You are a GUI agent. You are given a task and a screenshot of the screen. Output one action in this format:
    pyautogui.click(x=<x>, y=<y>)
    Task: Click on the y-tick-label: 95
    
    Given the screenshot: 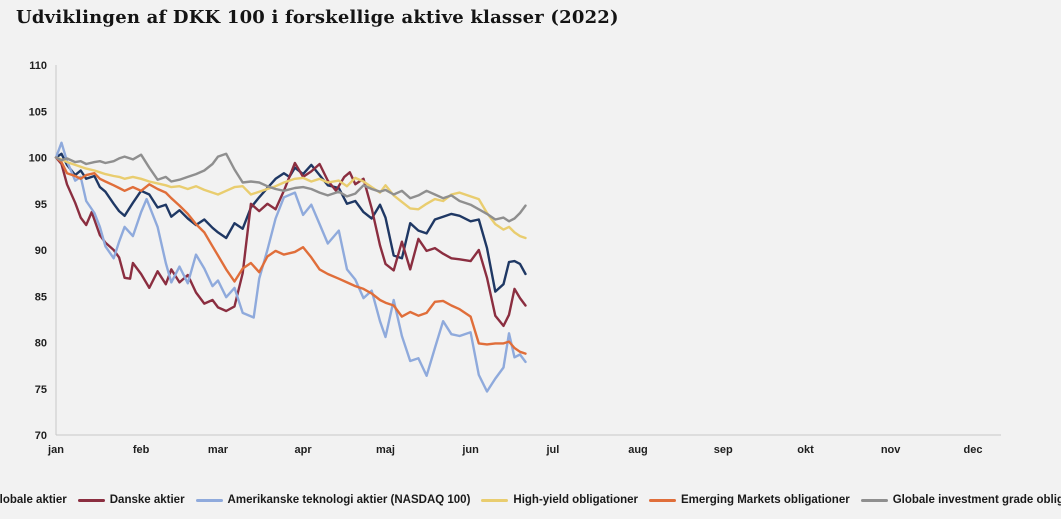 What is the action you would take?
    pyautogui.click(x=41, y=205)
    